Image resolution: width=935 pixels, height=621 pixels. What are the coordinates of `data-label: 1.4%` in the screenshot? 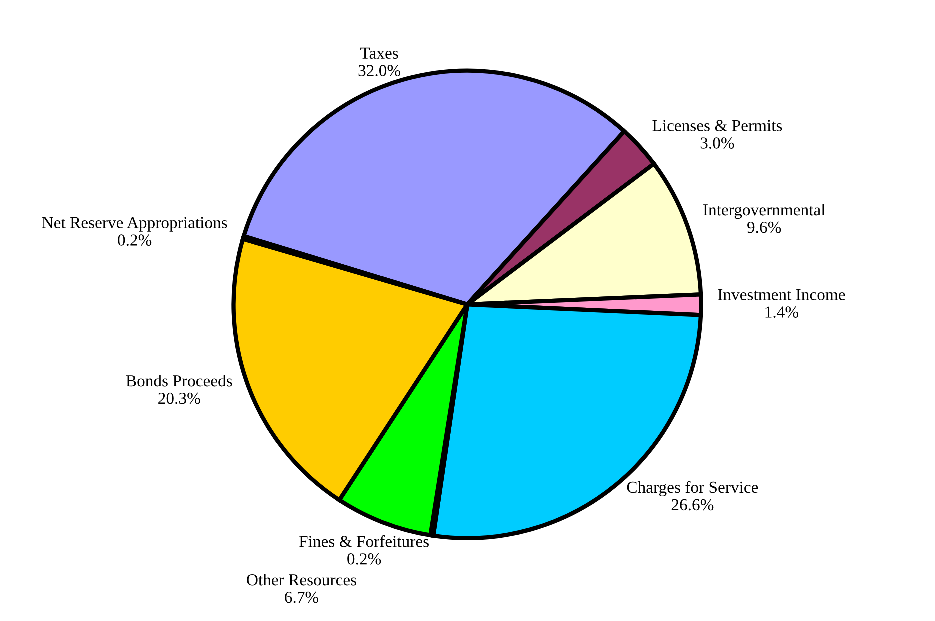 It's located at (782, 312).